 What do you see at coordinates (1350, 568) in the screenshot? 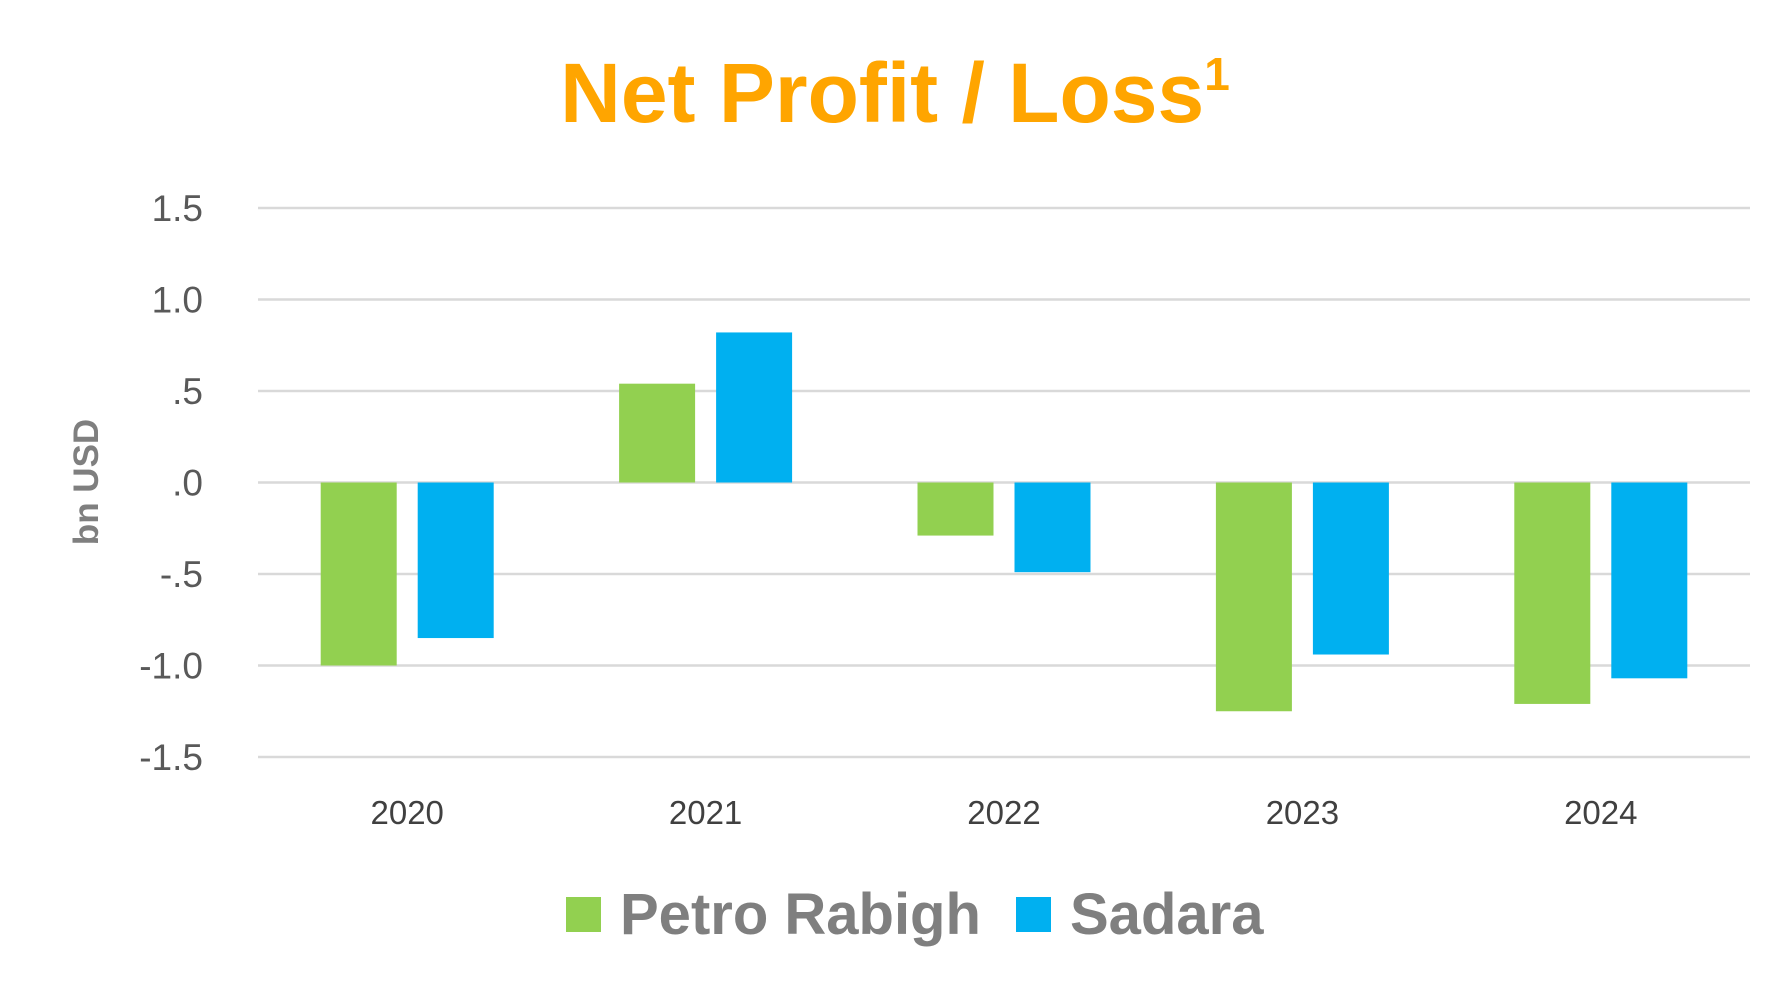
I see `bar-sadara-2023` at bounding box center [1350, 568].